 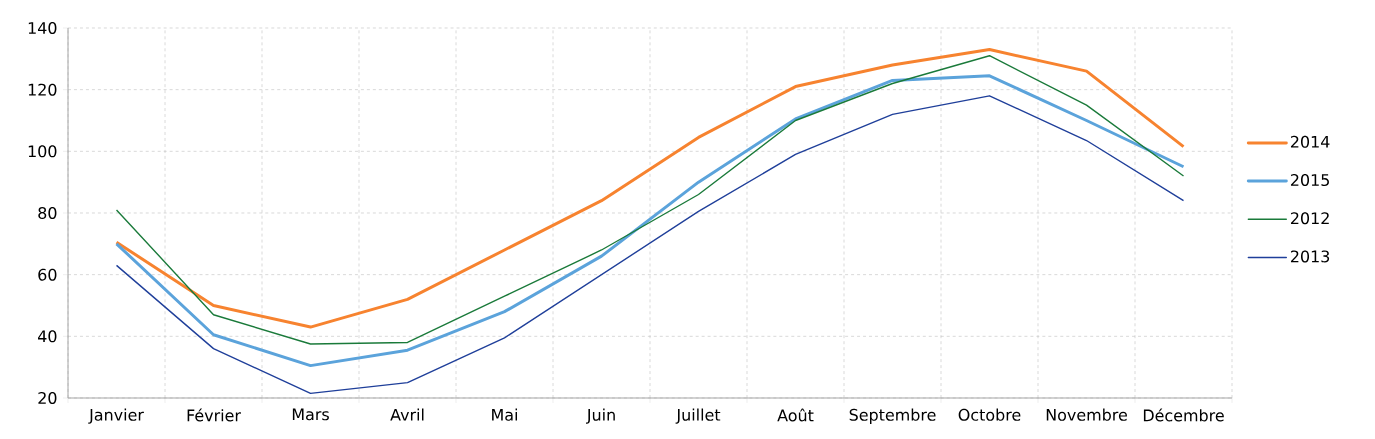 What do you see at coordinates (795, 415) in the screenshot?
I see `x-tick-label: Août` at bounding box center [795, 415].